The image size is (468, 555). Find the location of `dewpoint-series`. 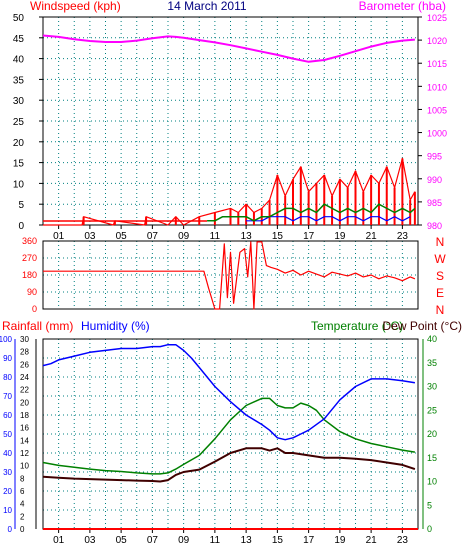

dewpoint-series is located at coordinates (229, 465).